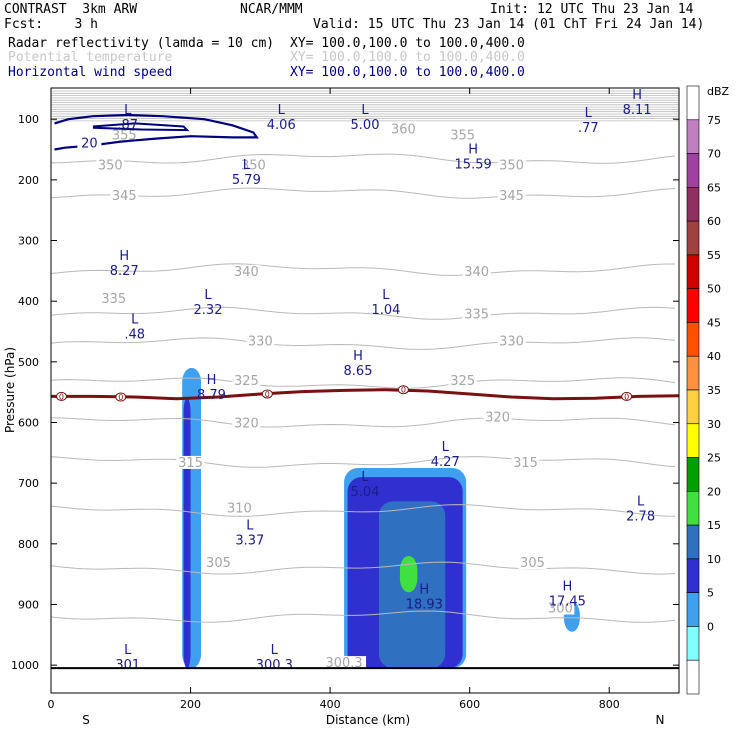  I want to click on theta-label: 325, so click(246, 381).